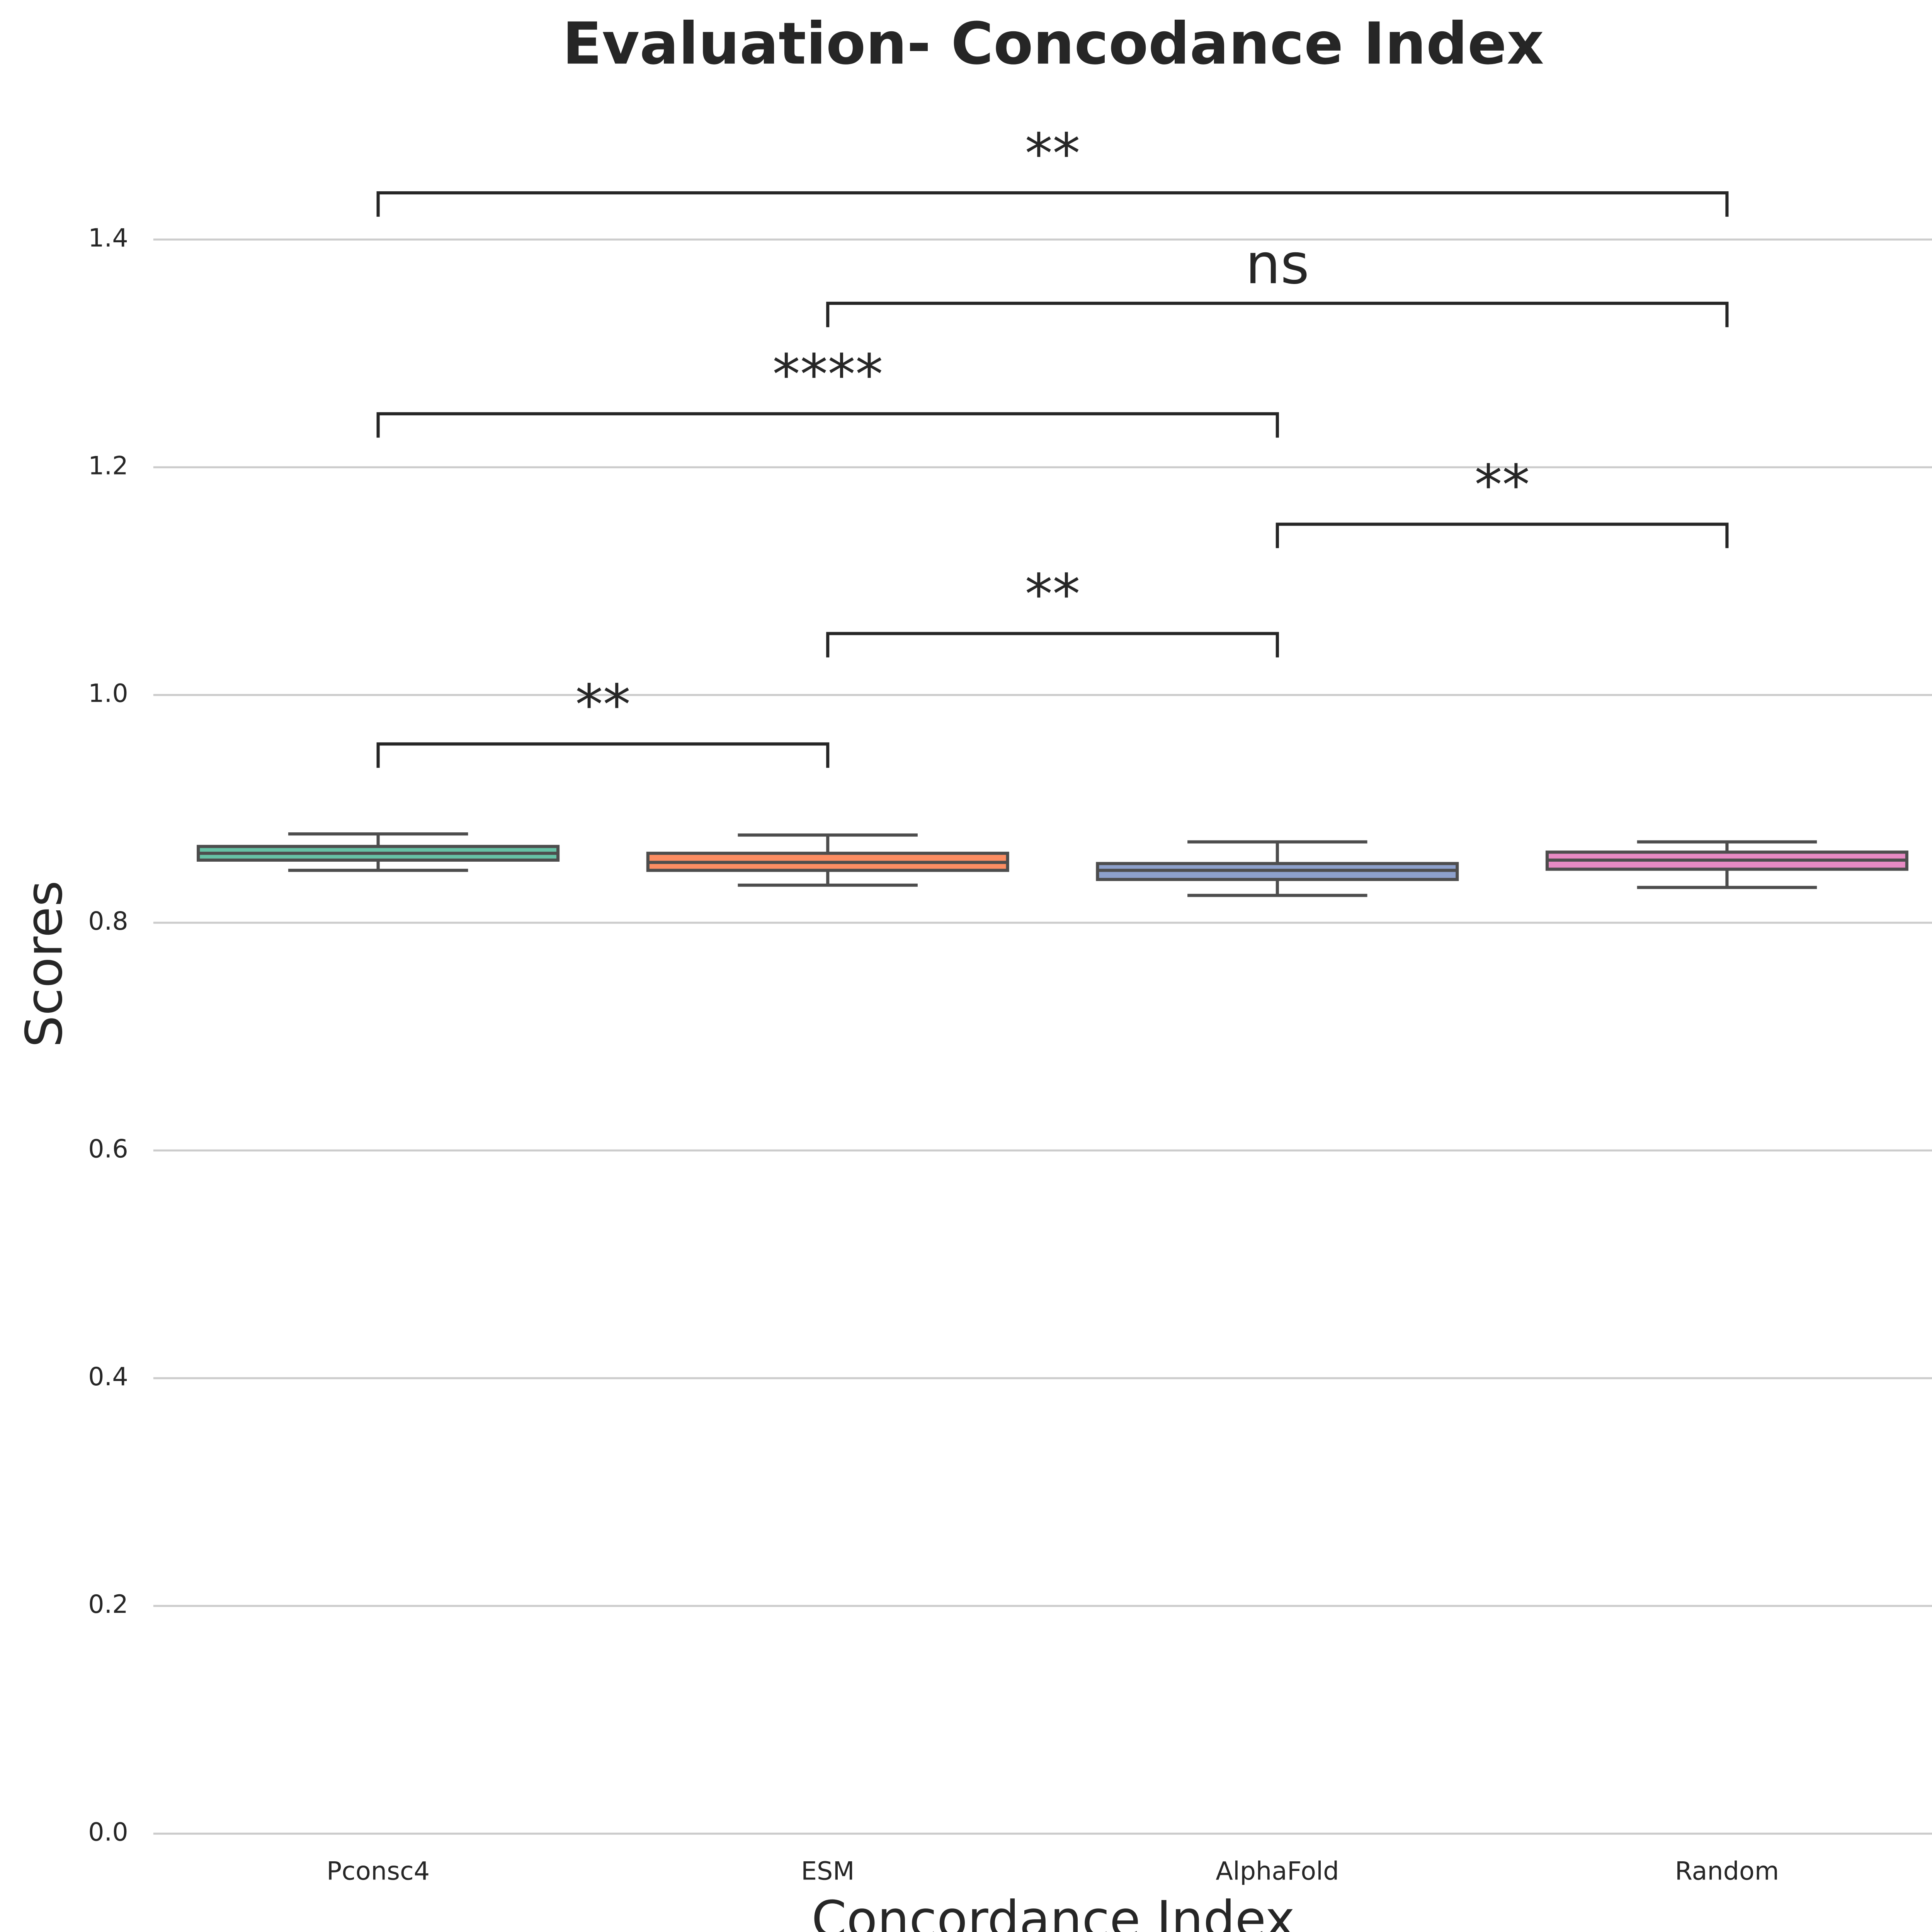  Describe the element at coordinates (108, 921) in the screenshot. I see `y-tick-label: 0.8` at that location.